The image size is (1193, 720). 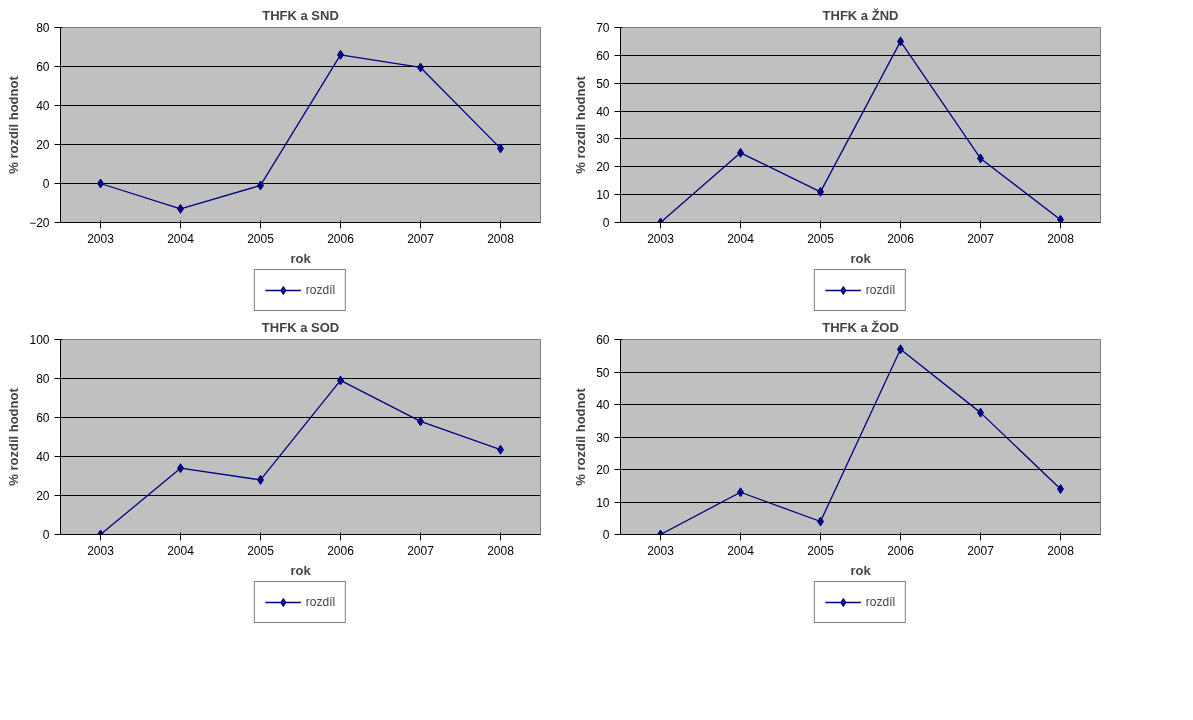 I want to click on chart-title: THFK a ŽND, so click(x=860, y=15).